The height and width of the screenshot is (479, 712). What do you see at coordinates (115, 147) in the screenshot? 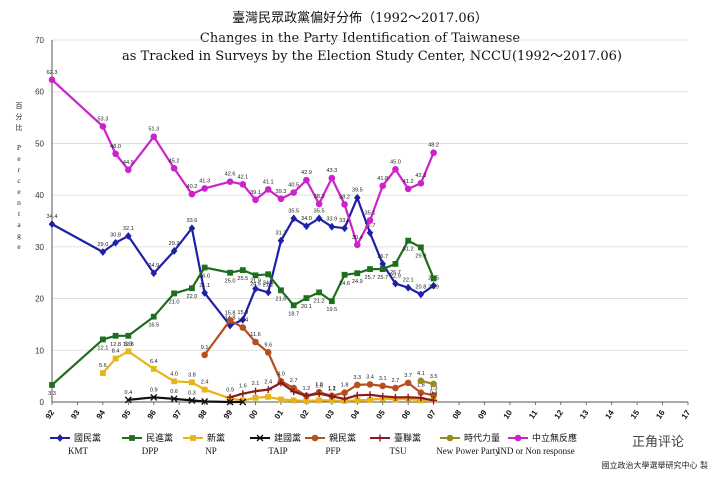
I see `data-label: 48.0` at bounding box center [115, 147].